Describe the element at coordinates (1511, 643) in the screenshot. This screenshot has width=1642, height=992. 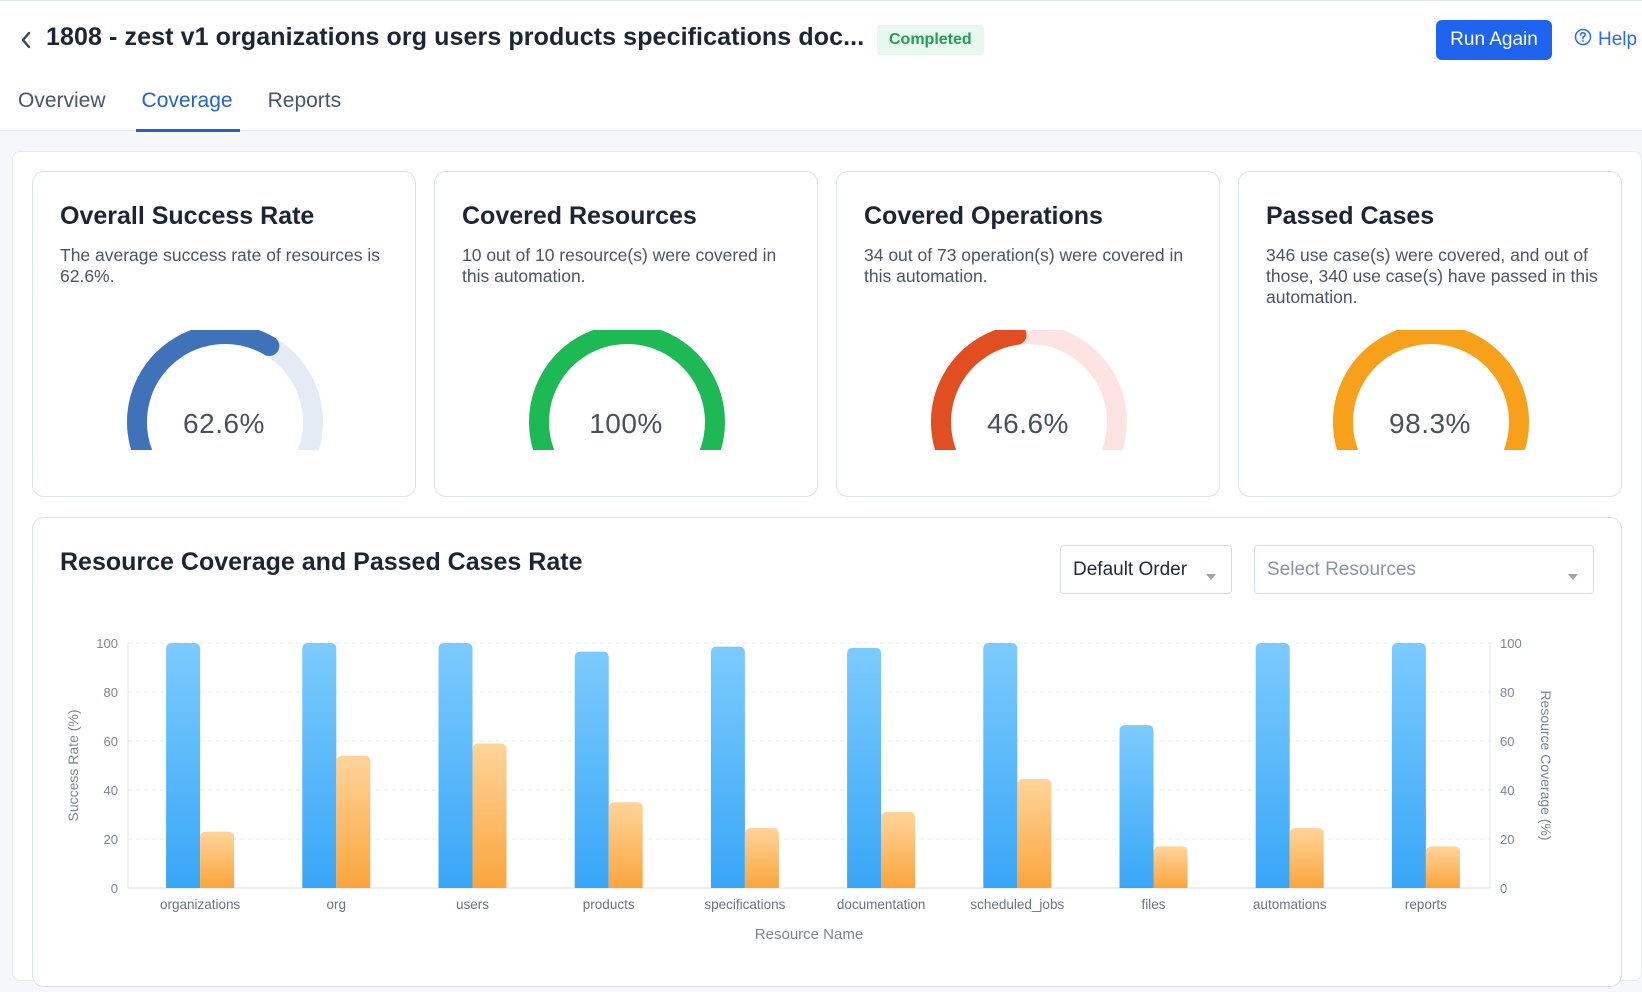
I see `y2-tick-label: 100` at that location.